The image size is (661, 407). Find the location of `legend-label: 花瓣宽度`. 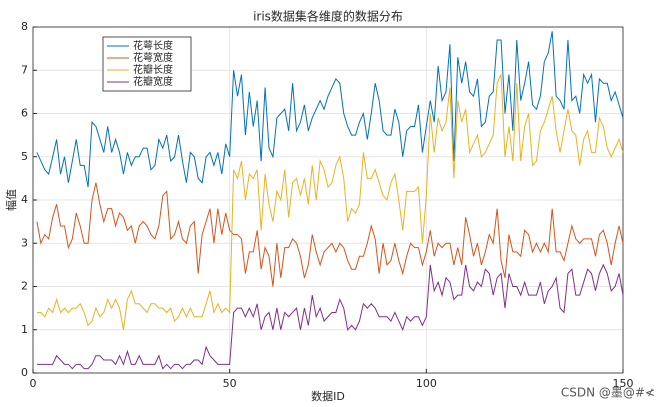

legend-label: 花瓣宽度 is located at coordinates (153, 81).